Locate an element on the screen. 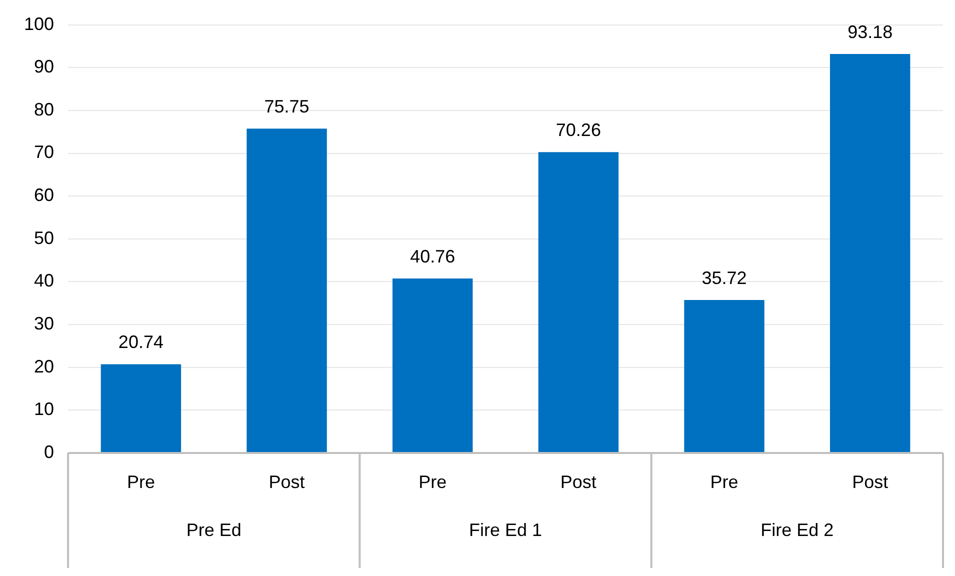 Image resolution: width=955 pixels, height=576 pixels. data-label: 40.76 is located at coordinates (433, 256).